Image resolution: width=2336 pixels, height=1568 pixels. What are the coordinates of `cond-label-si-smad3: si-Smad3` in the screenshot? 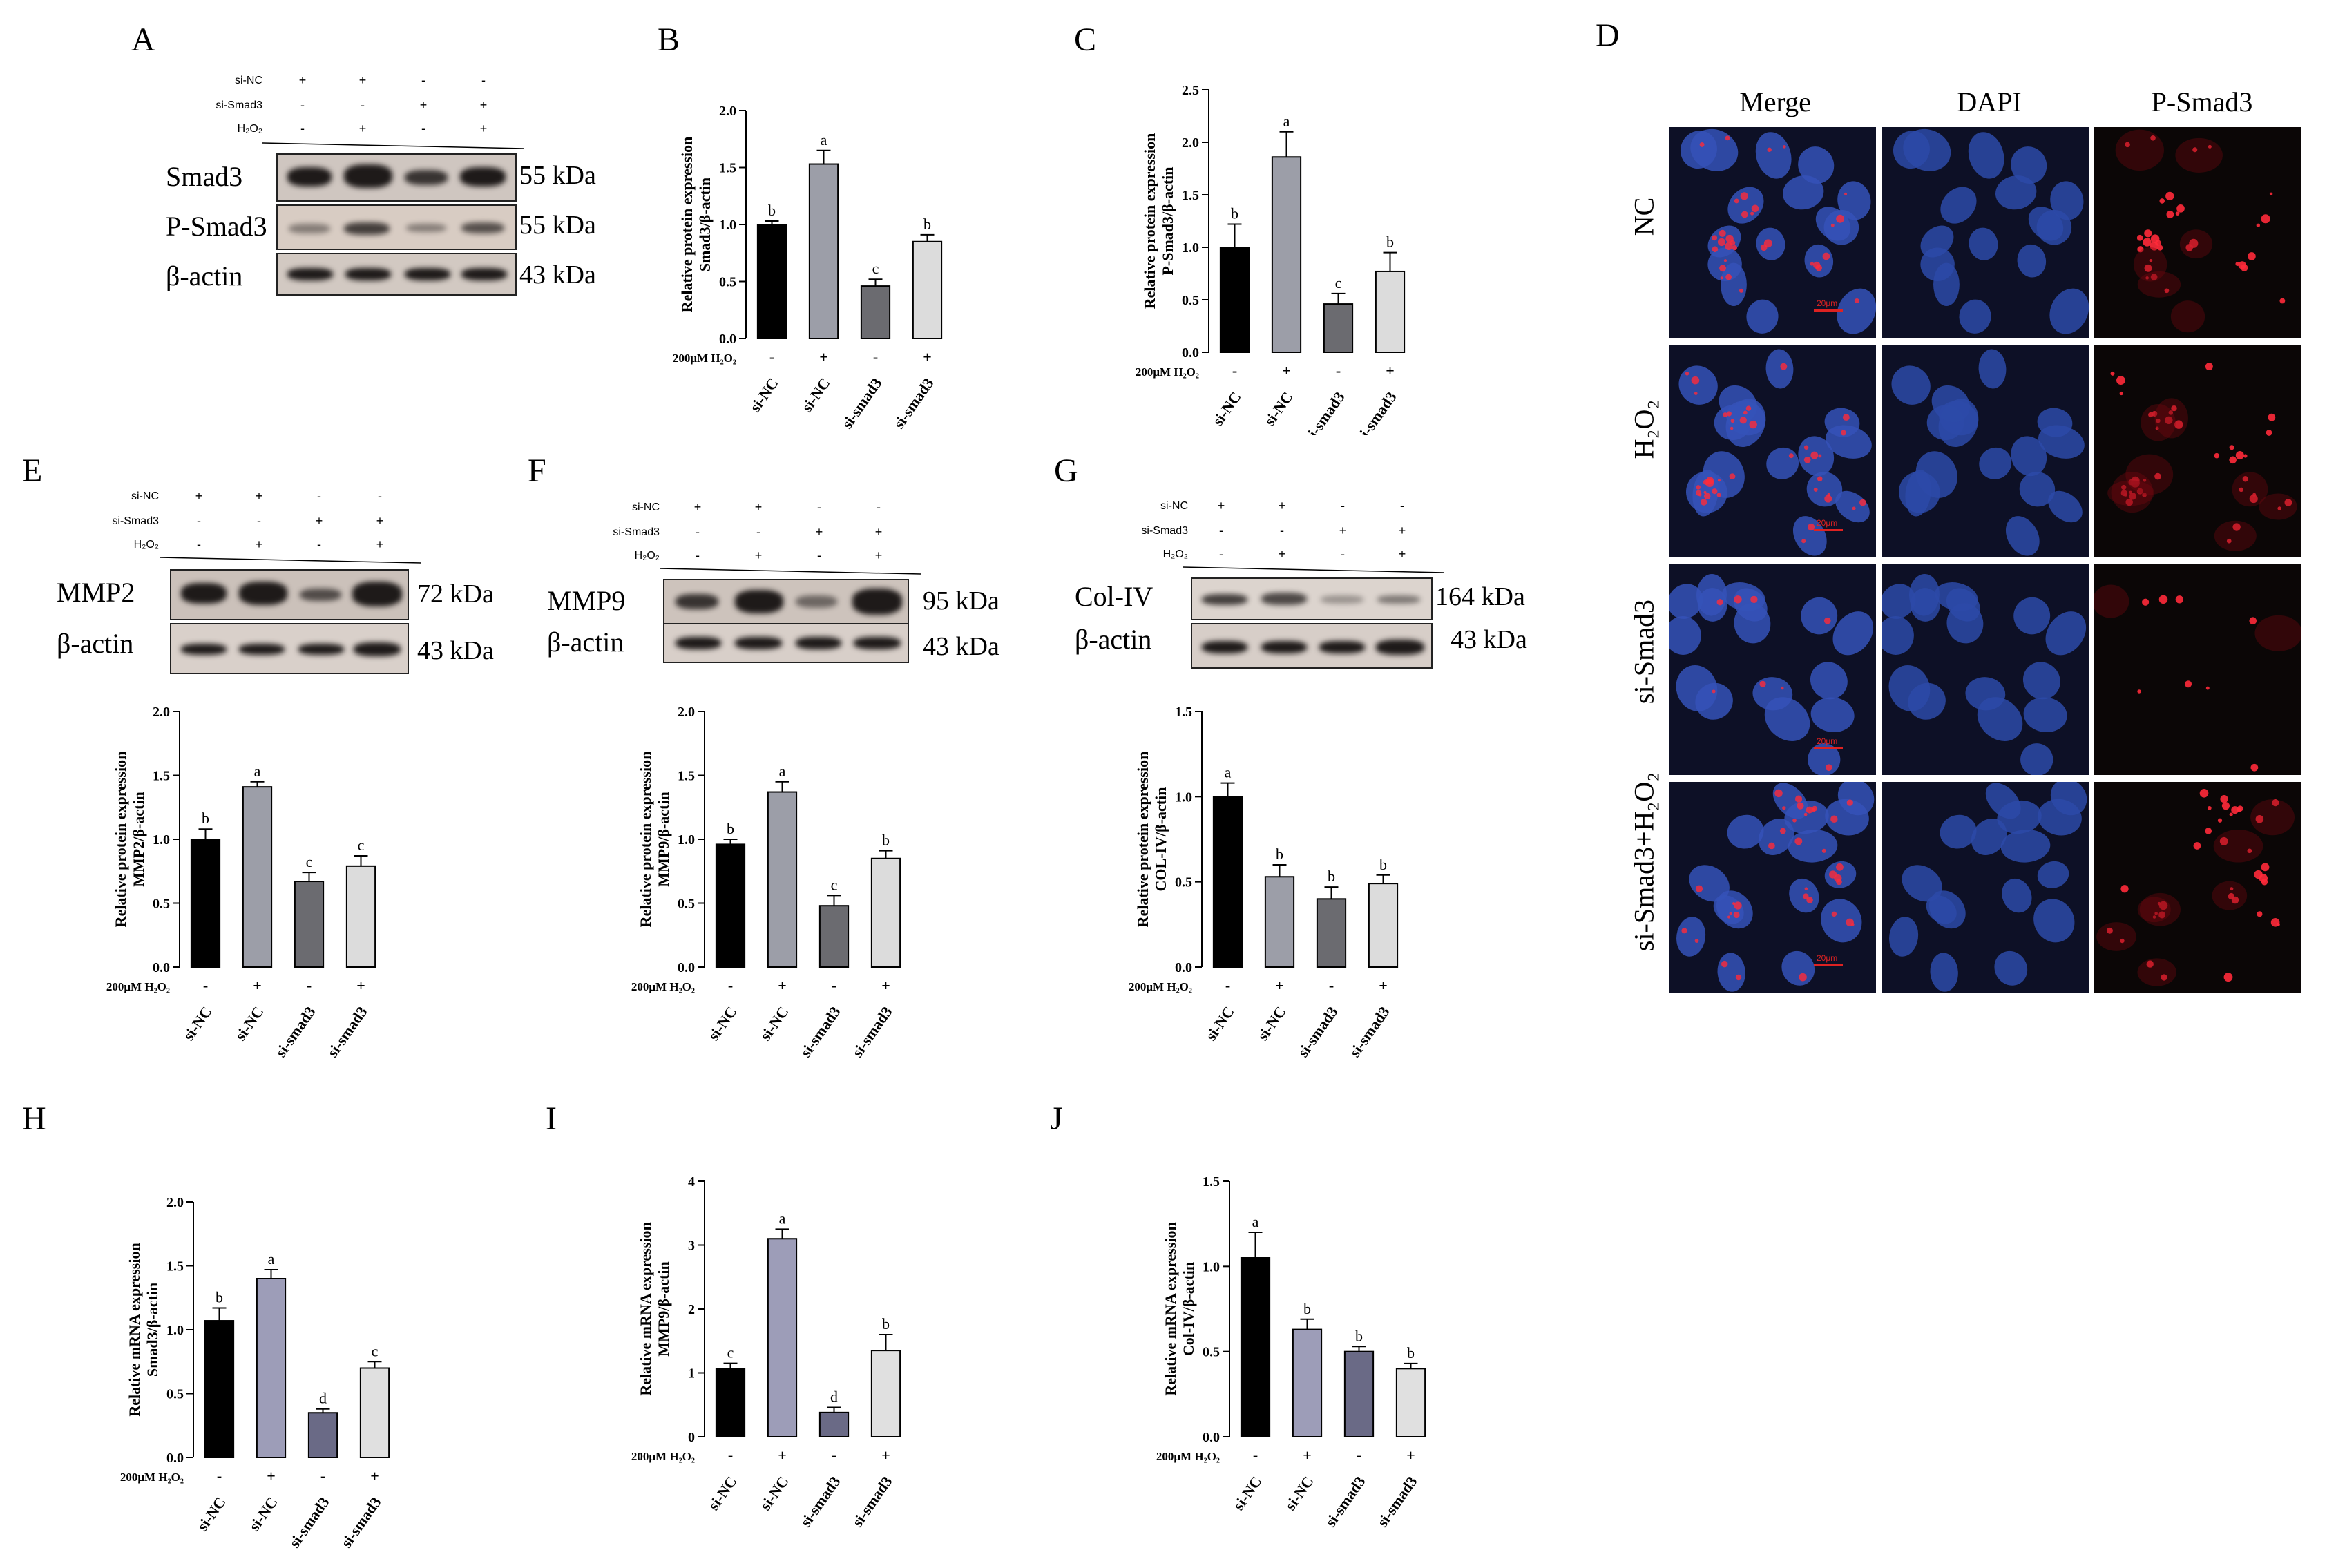 It's located at (239, 105).